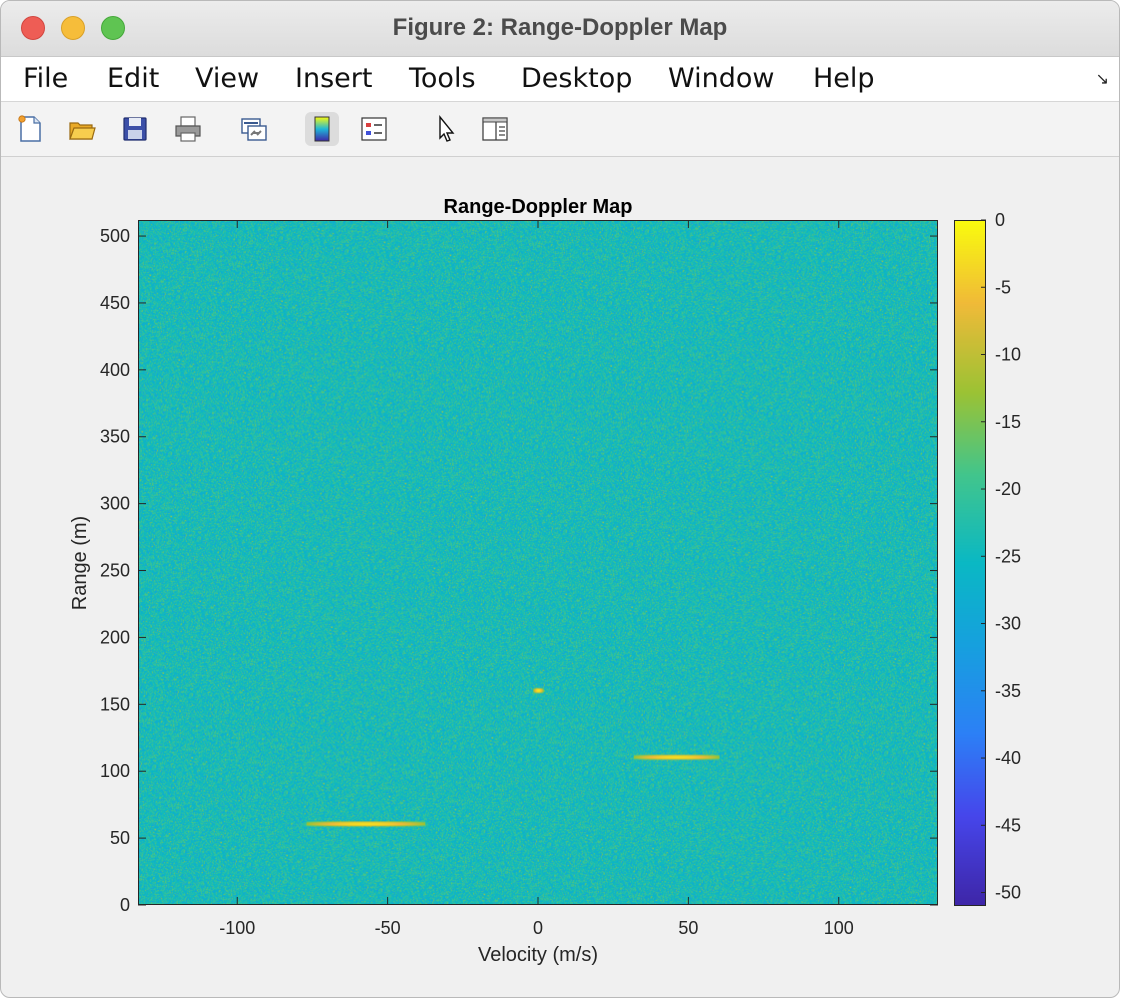 This screenshot has width=1126, height=1000. I want to click on insert-legend-icon, so click(374, 129).